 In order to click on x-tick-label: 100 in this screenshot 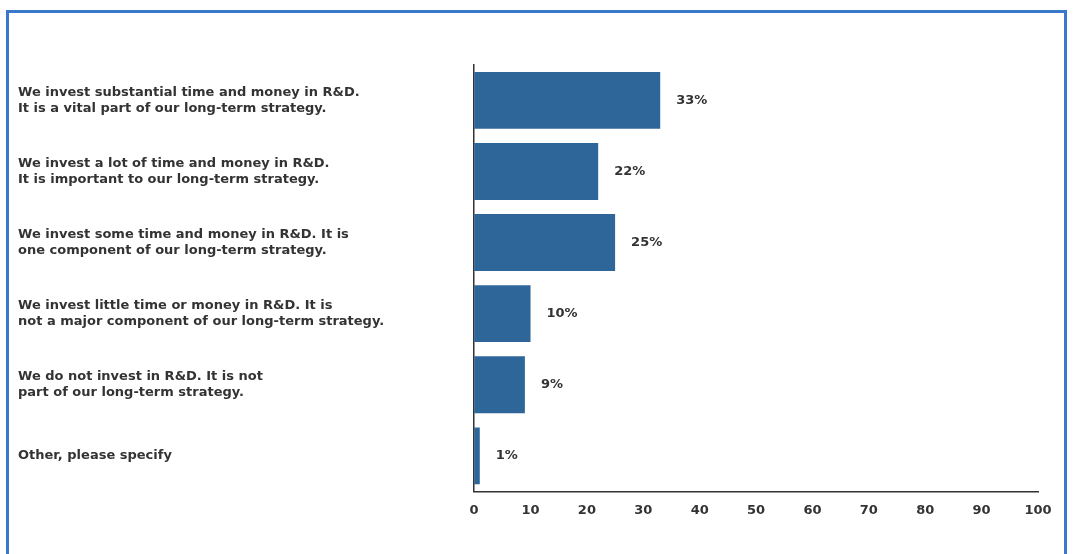, I will do `click(1038, 509)`.